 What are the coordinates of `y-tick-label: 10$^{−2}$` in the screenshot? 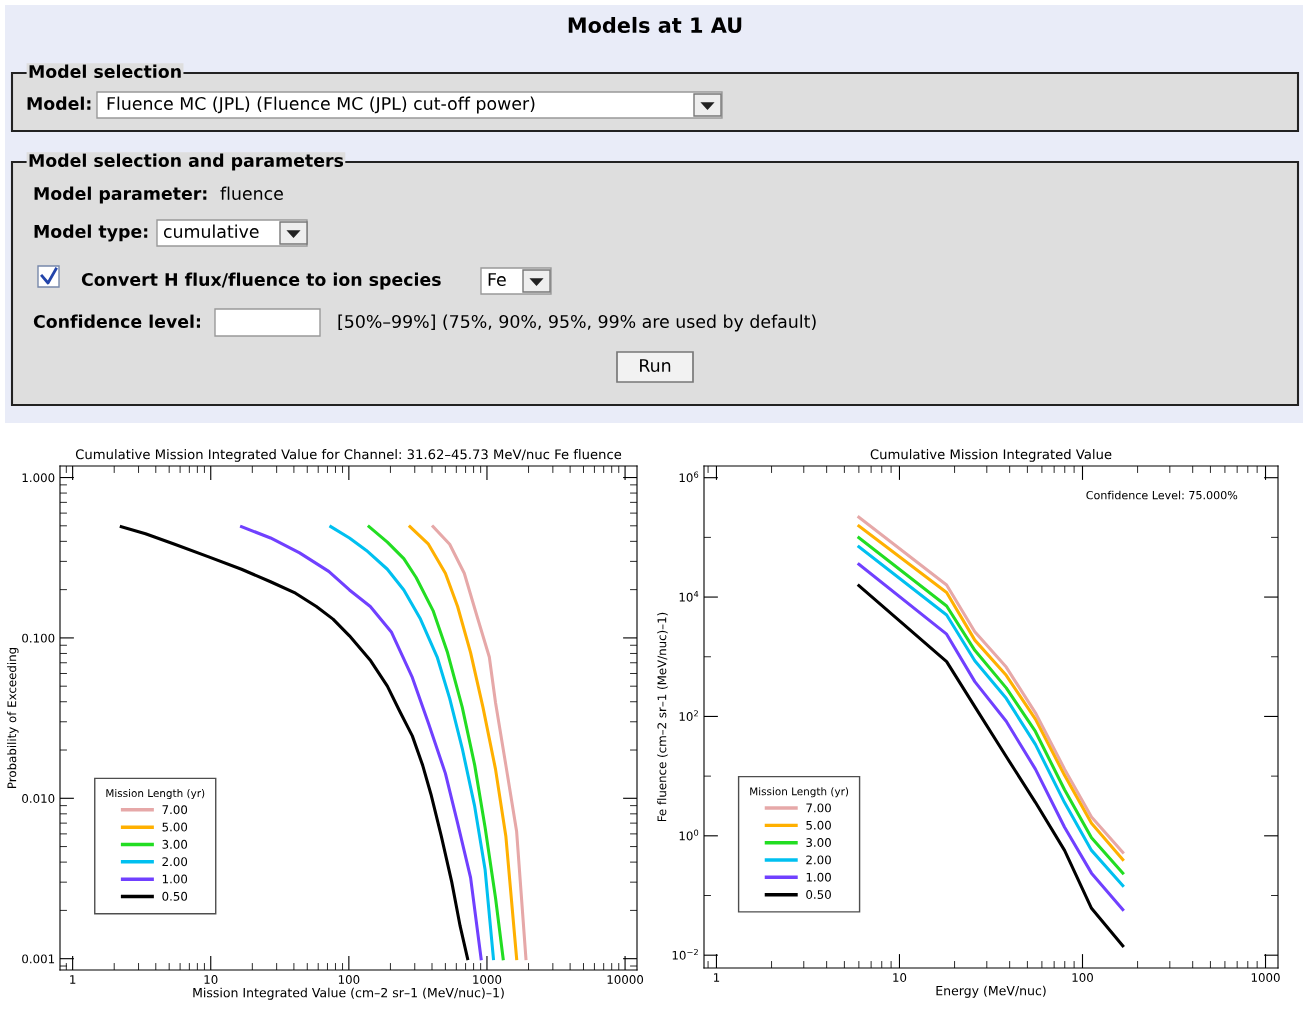 It's located at (685, 954).